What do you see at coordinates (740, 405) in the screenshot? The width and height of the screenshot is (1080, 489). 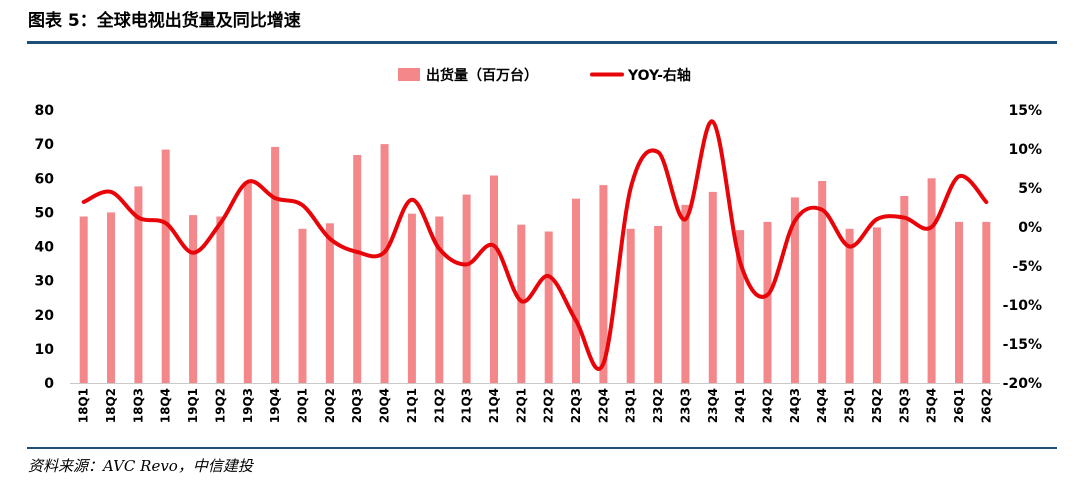 I see `x-tick-label: 24Q1` at bounding box center [740, 405].